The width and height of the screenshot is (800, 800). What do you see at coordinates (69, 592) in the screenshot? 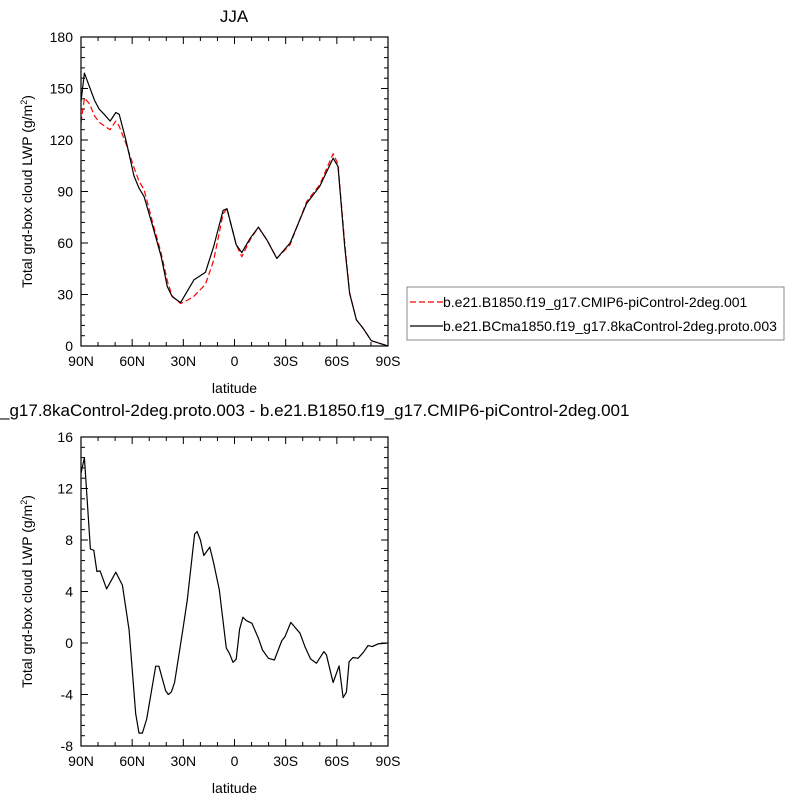
I see `y-tick-label: 4` at bounding box center [69, 592].